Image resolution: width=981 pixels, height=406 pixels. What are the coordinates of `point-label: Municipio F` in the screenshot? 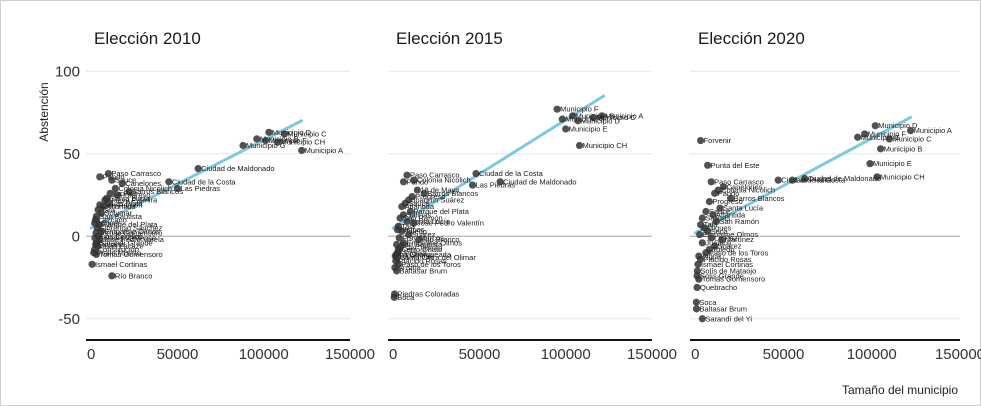 It's located at (287, 140).